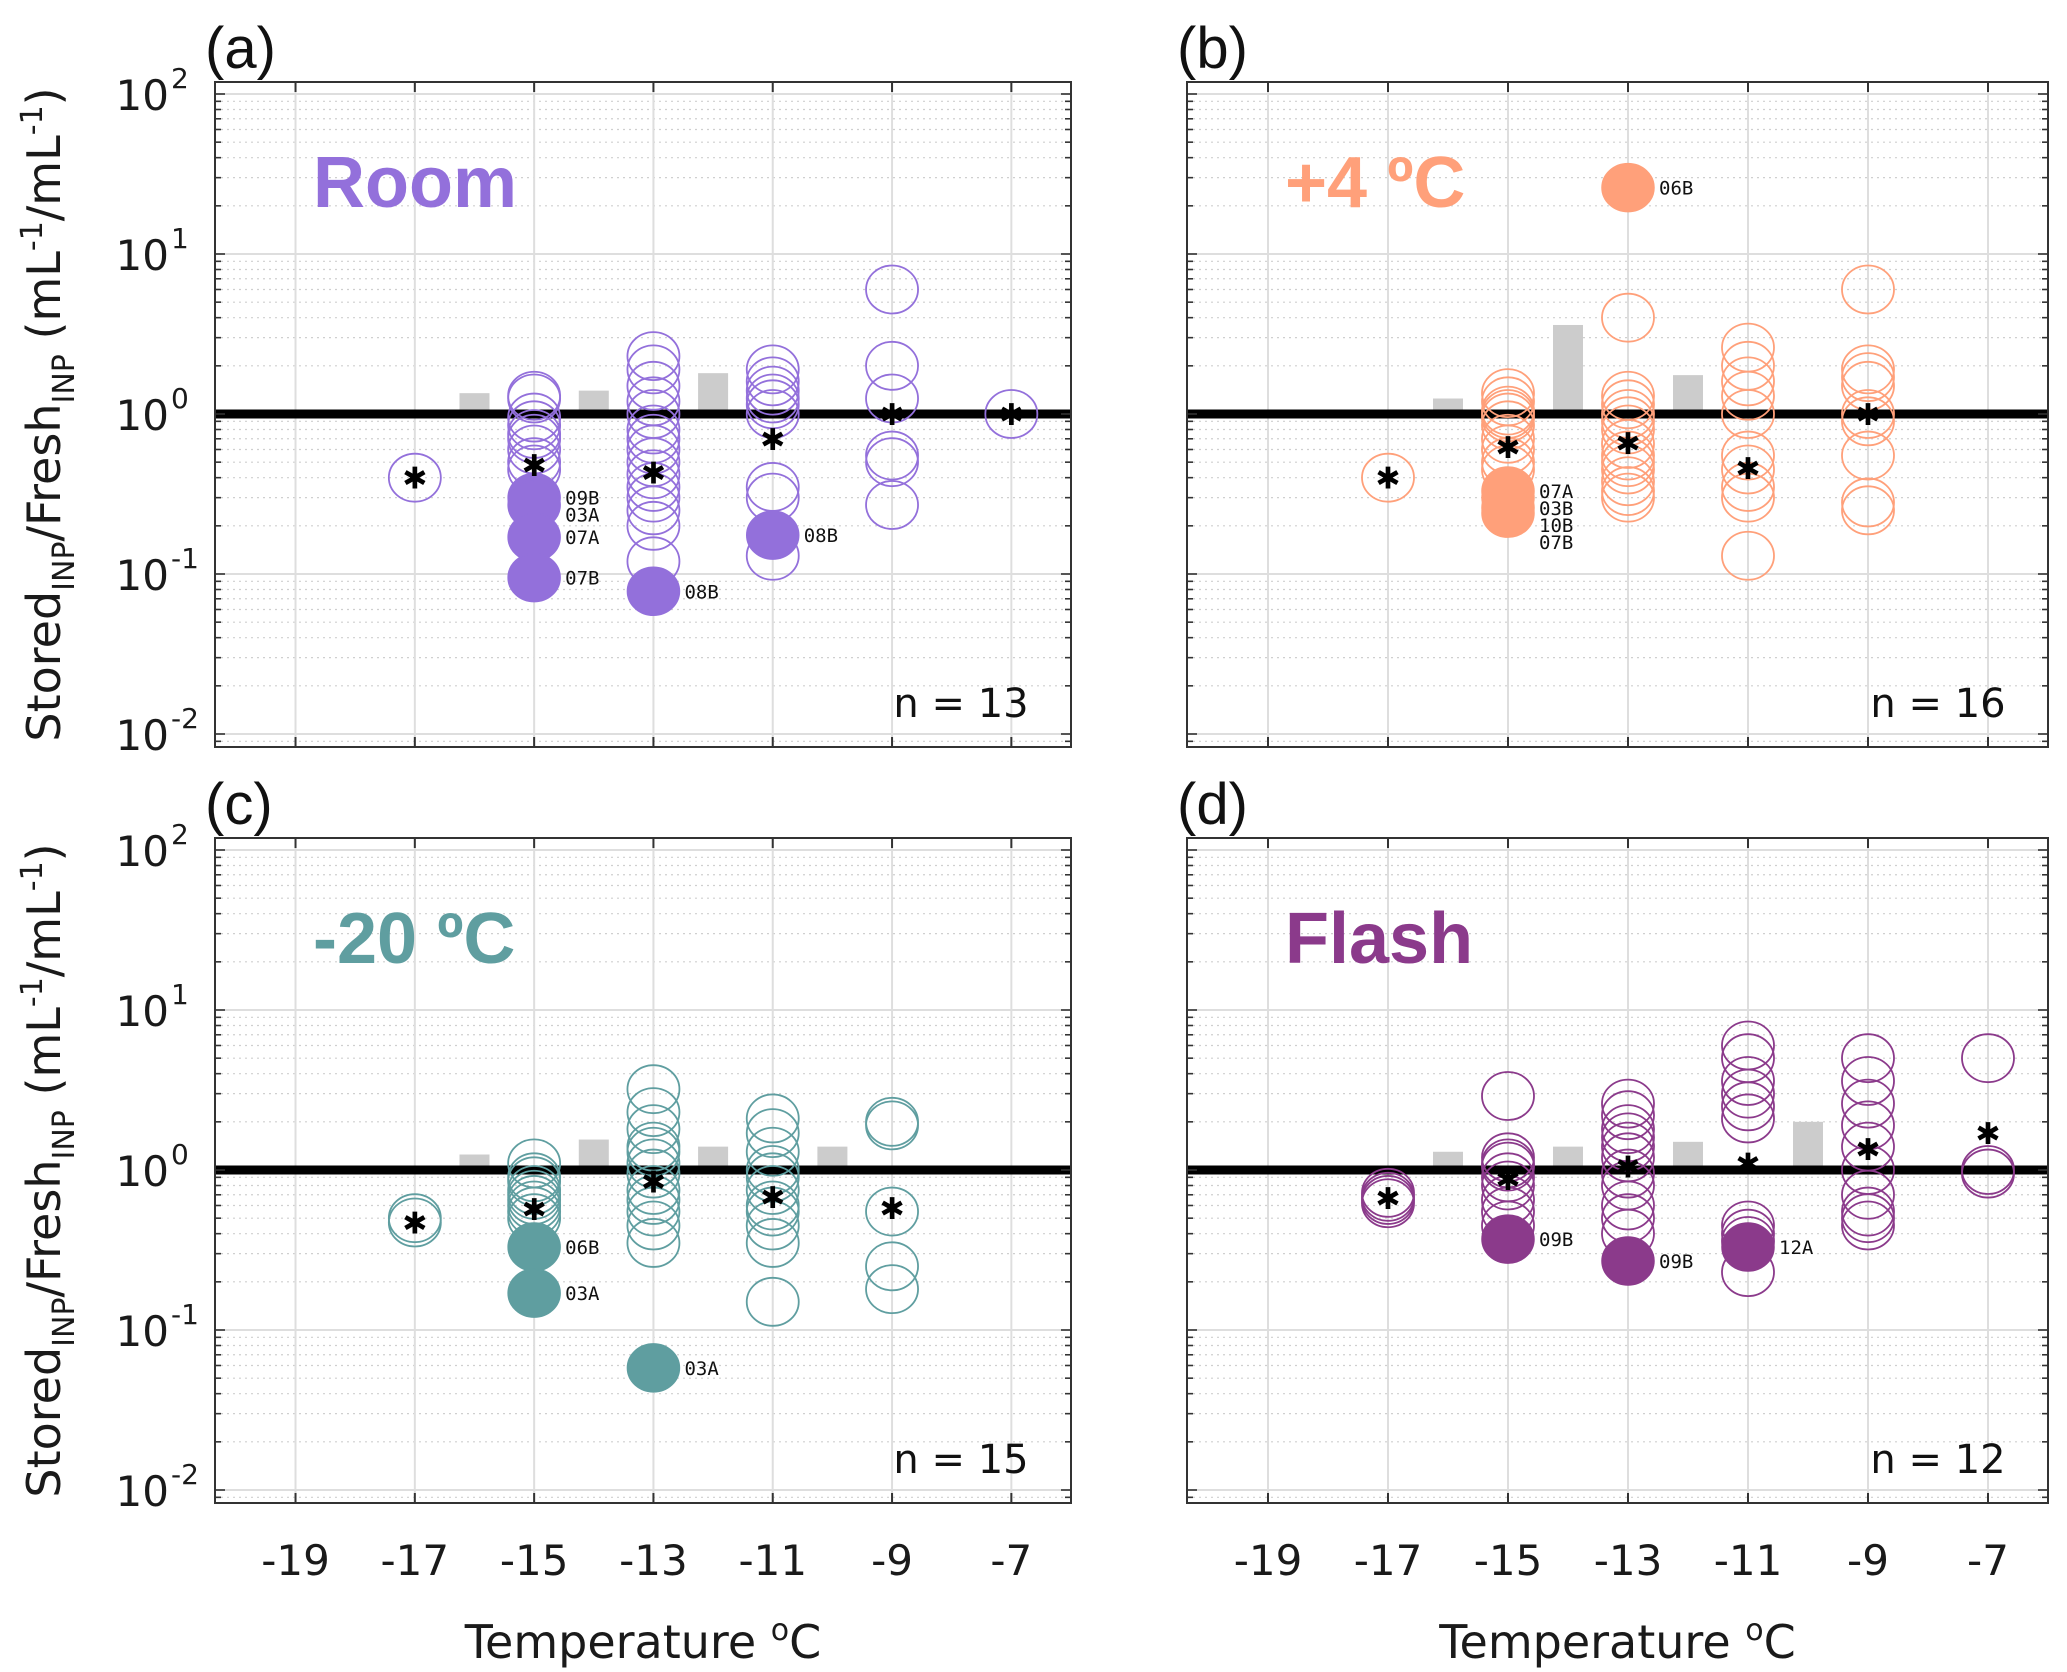 This screenshot has height=1672, width=2067. Describe the element at coordinates (414, 939) in the screenshot. I see `condition-label: -20 ºC` at that location.